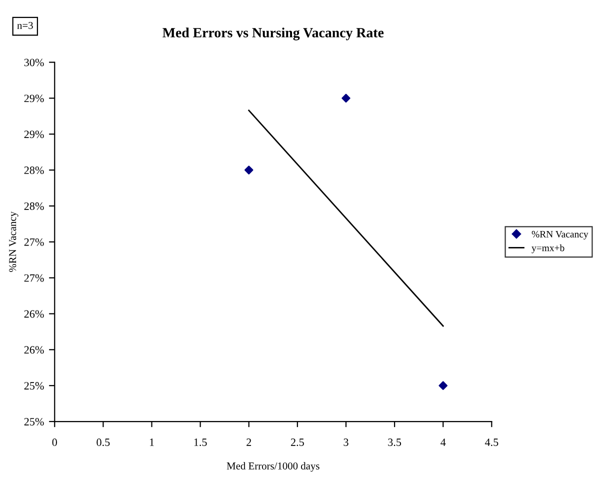 The height and width of the screenshot is (479, 607). What do you see at coordinates (249, 442) in the screenshot?
I see `x-tick-label: 2` at bounding box center [249, 442].